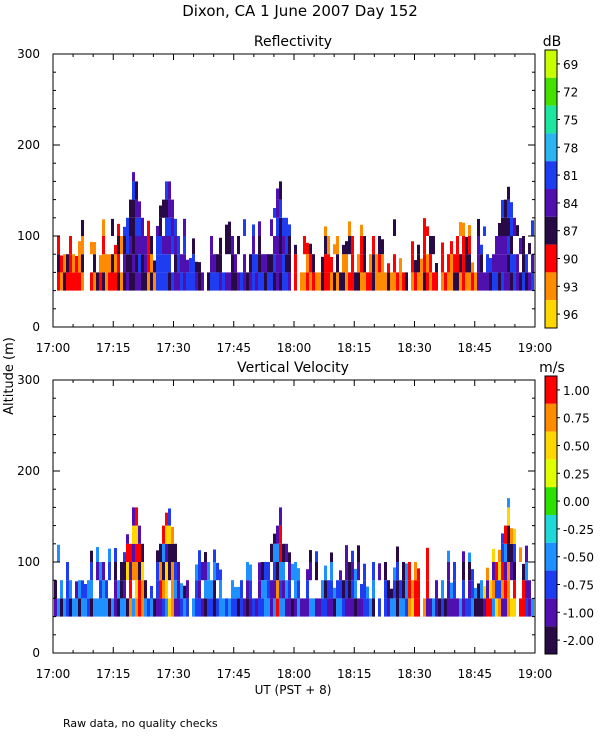  What do you see at coordinates (113, 348) in the screenshot?
I see `x-tick-label: 17:15` at bounding box center [113, 348].